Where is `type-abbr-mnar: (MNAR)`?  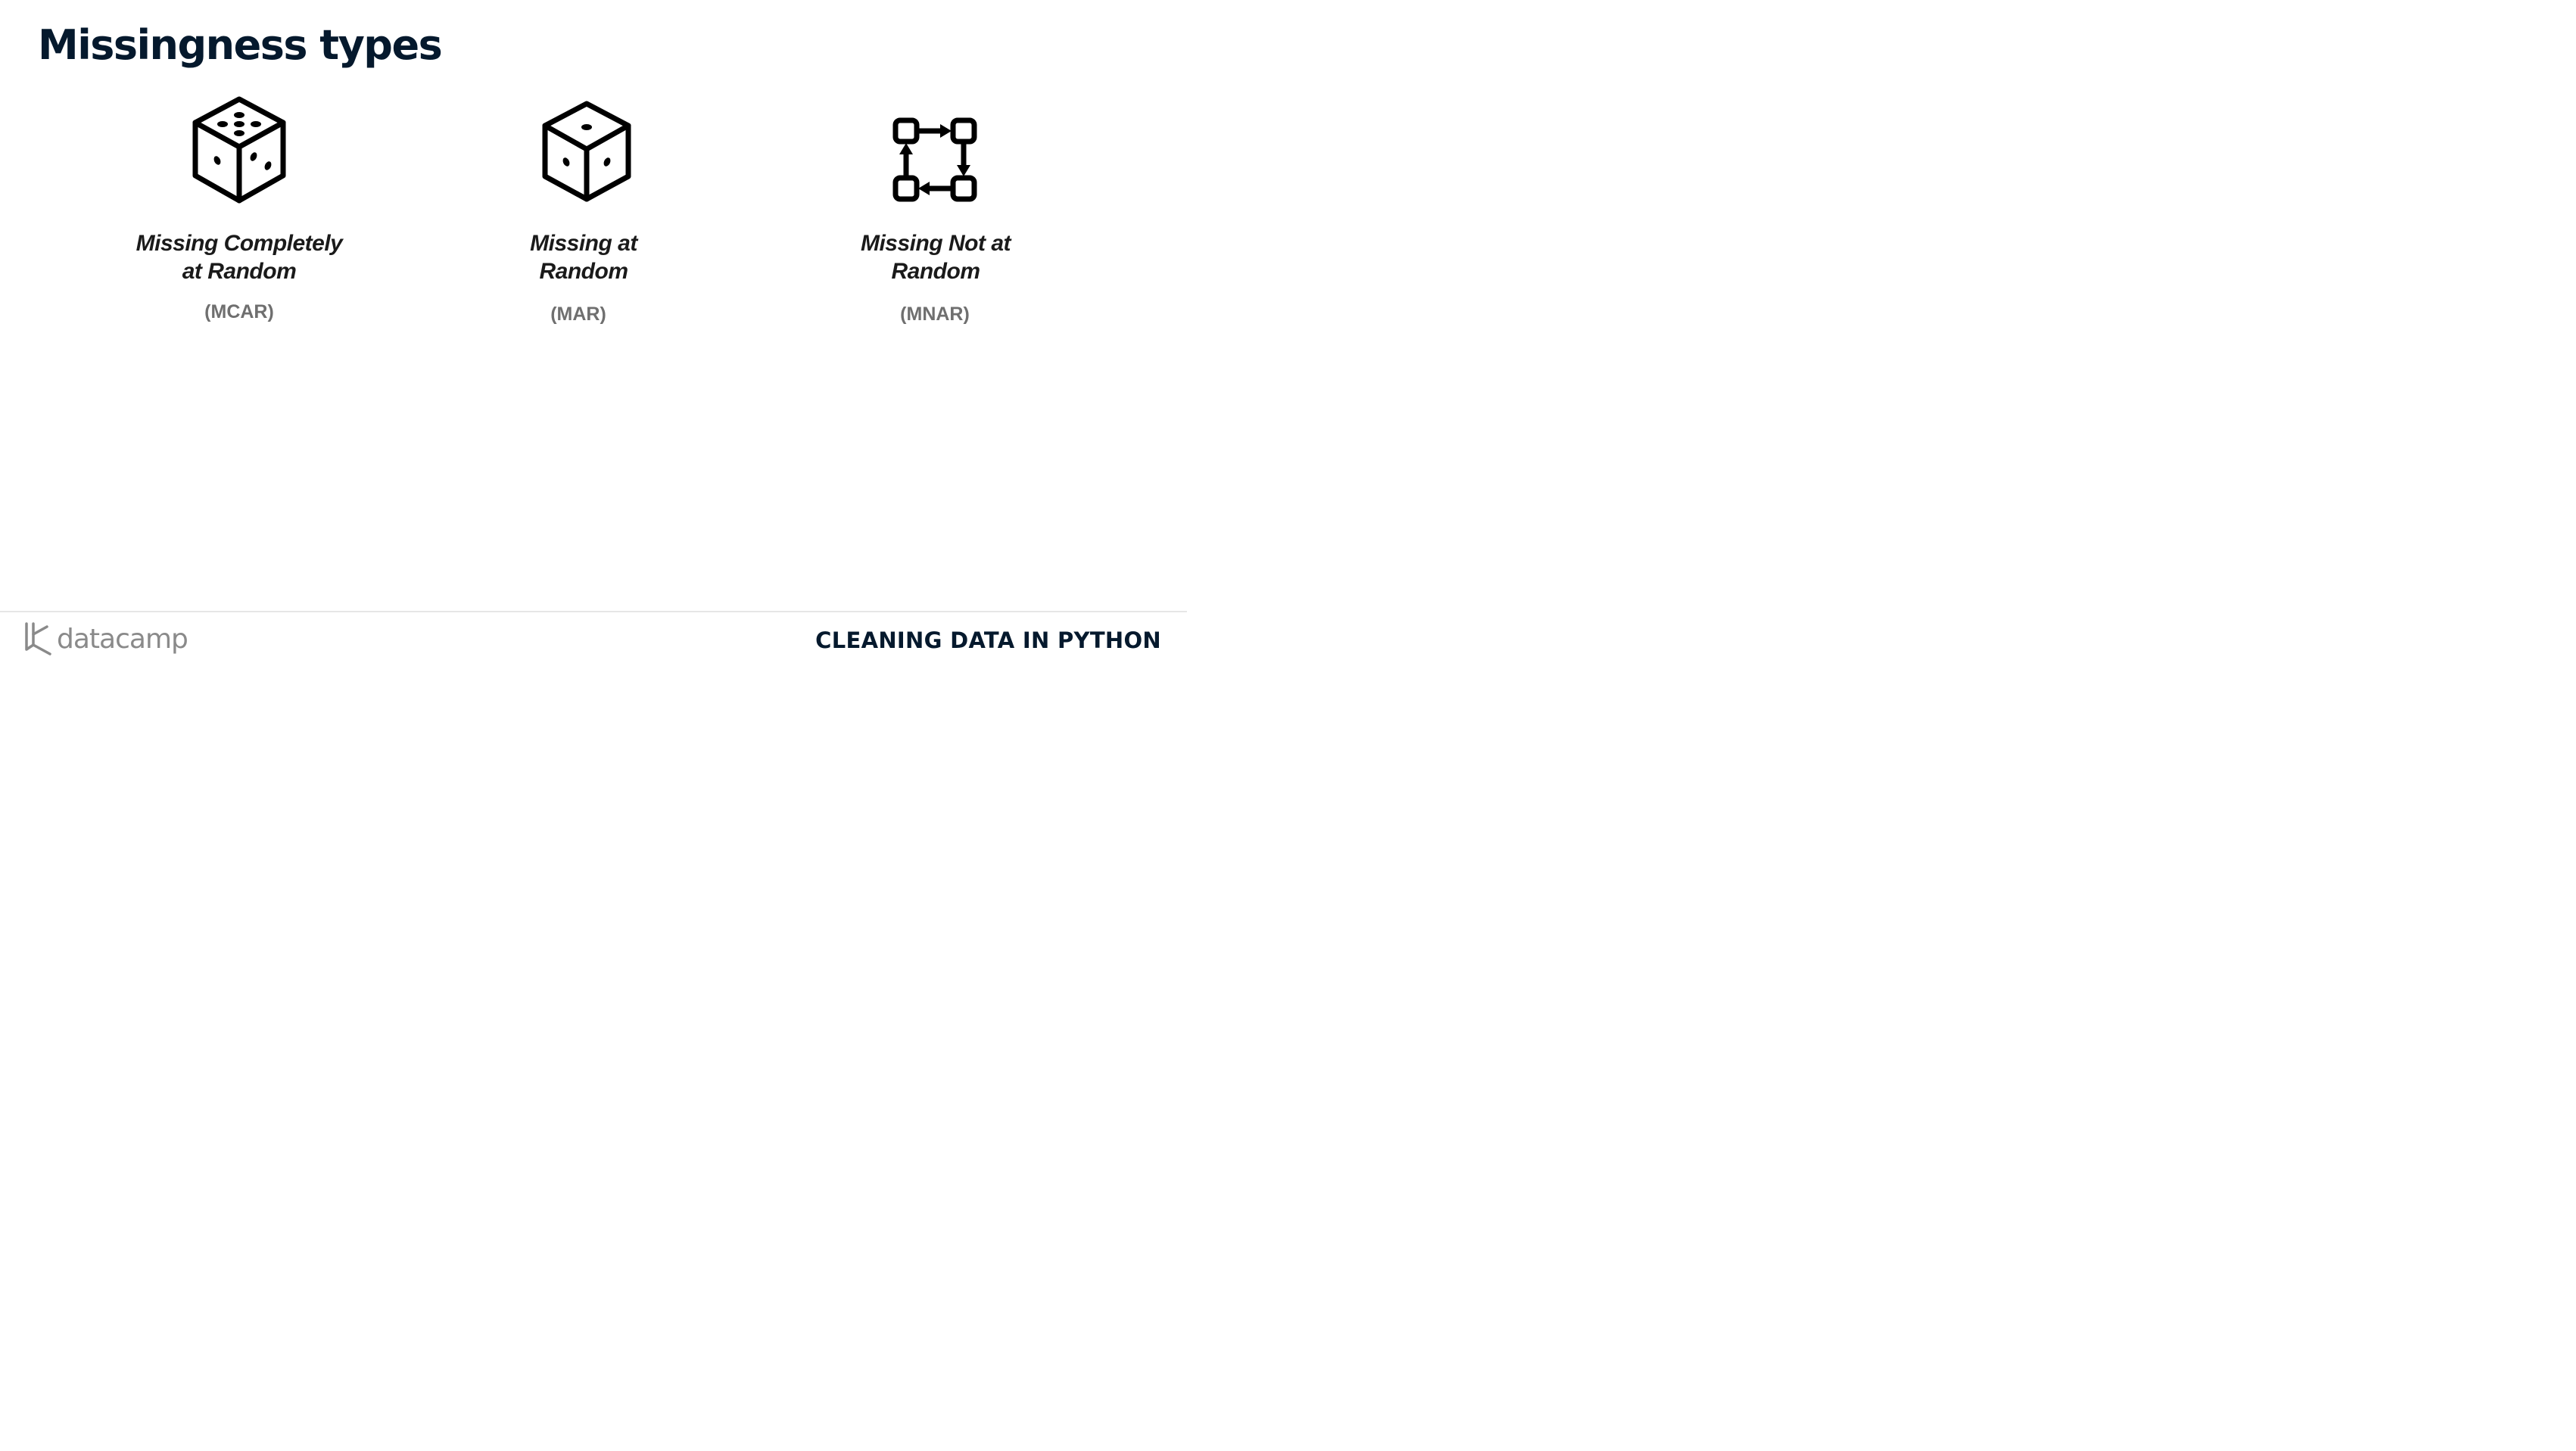 type-abbr-mnar: (MNAR) is located at coordinates (935, 314).